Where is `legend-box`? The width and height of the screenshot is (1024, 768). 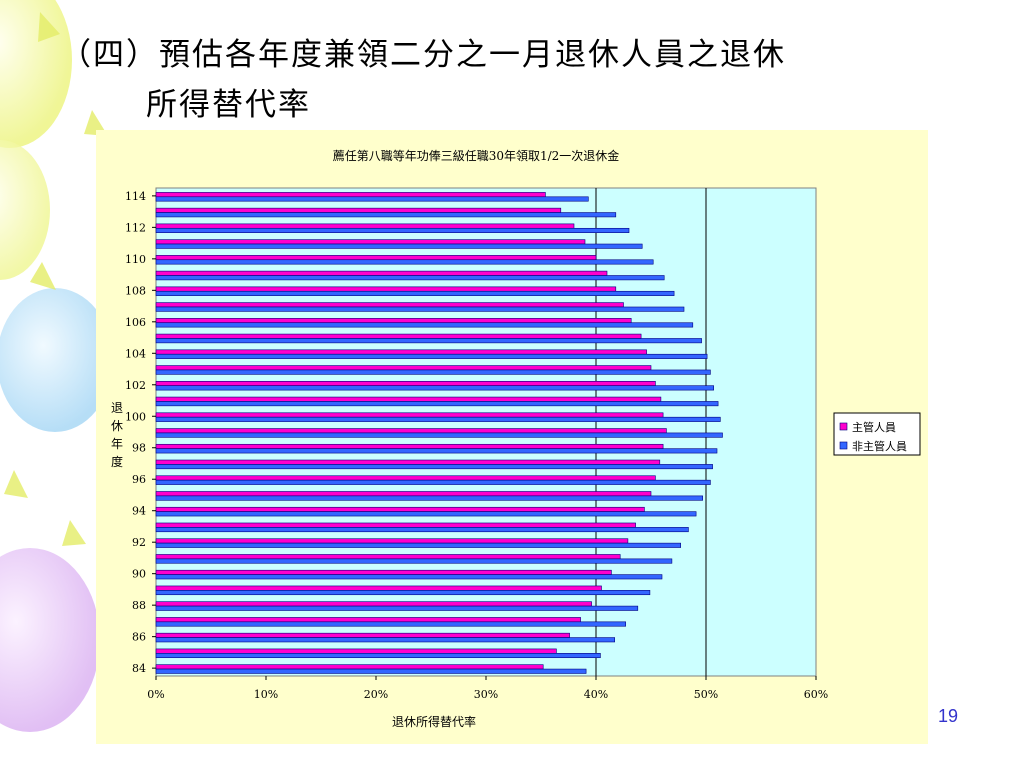
legend-box is located at coordinates (877, 434).